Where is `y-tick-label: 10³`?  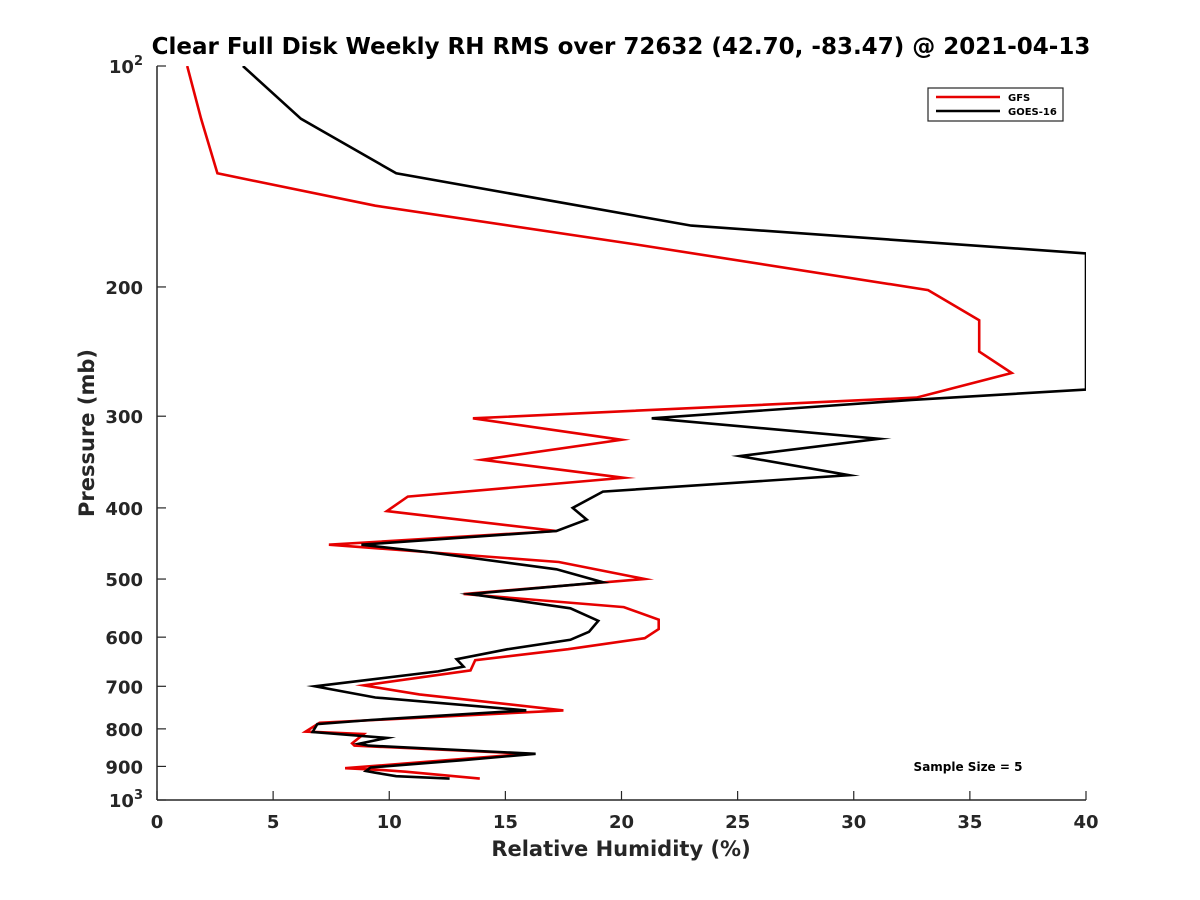 y-tick-label: 10³ is located at coordinates (126, 800).